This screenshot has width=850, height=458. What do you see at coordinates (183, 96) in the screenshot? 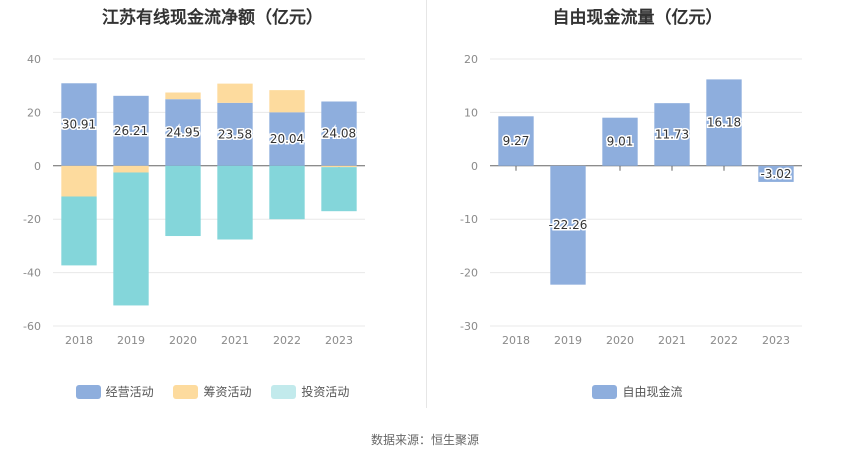
I see `left-bar-s1-2020` at bounding box center [183, 96].